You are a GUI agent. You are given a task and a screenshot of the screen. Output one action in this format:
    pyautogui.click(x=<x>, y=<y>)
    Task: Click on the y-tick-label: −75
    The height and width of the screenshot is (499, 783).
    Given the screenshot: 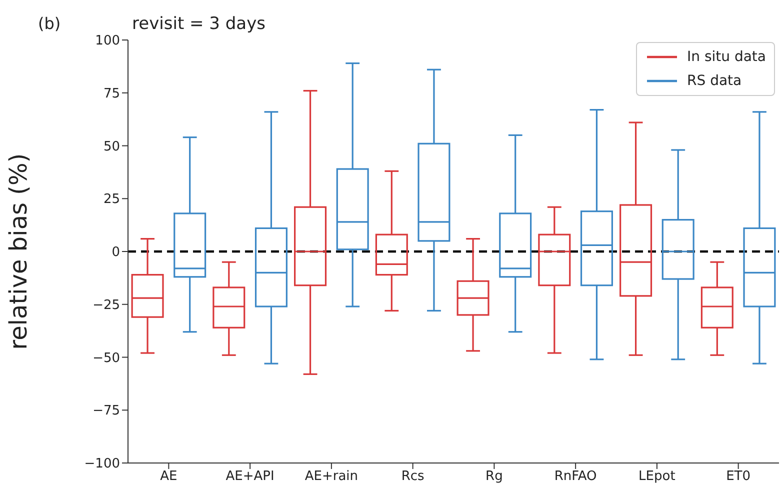 What is the action you would take?
    pyautogui.click(x=106, y=411)
    